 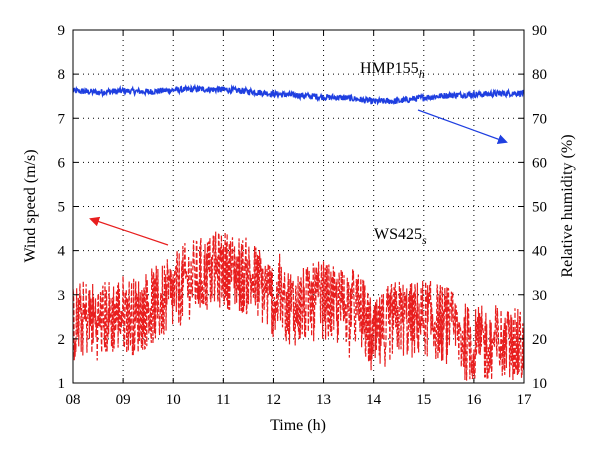 What do you see at coordinates (298, 425) in the screenshot?
I see `x-axis-label: Time (h)` at bounding box center [298, 425].